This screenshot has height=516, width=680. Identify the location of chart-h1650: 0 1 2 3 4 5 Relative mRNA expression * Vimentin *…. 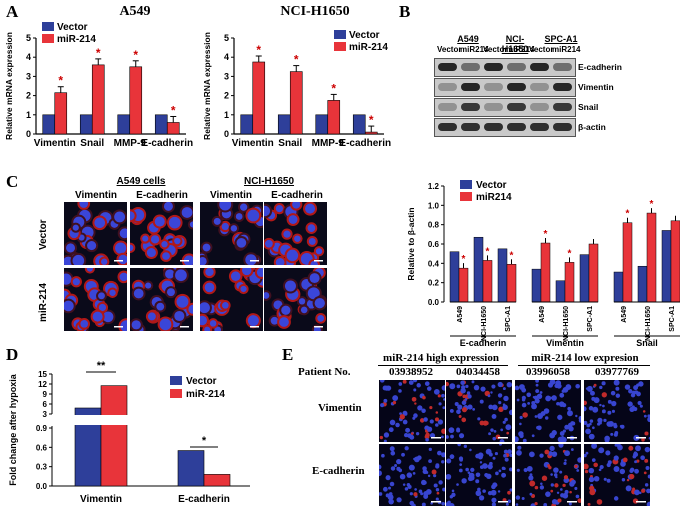
(296, 89).